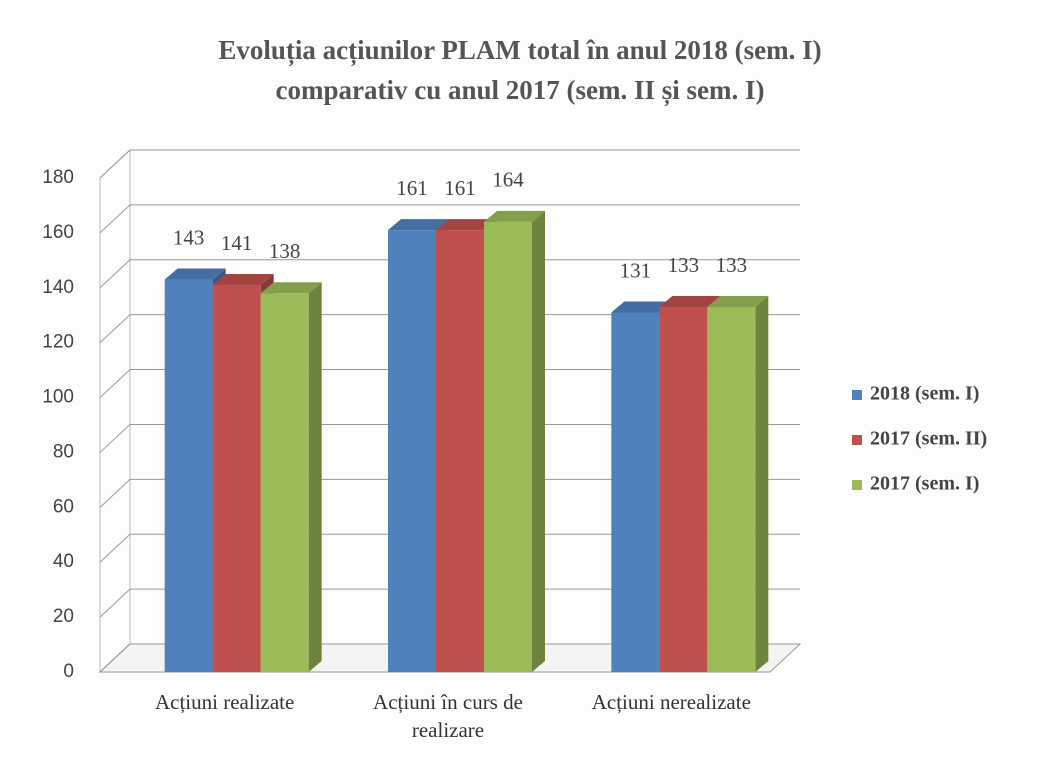 The image size is (1039, 763). What do you see at coordinates (58, 342) in the screenshot?
I see `y-tick-label: 120` at bounding box center [58, 342].